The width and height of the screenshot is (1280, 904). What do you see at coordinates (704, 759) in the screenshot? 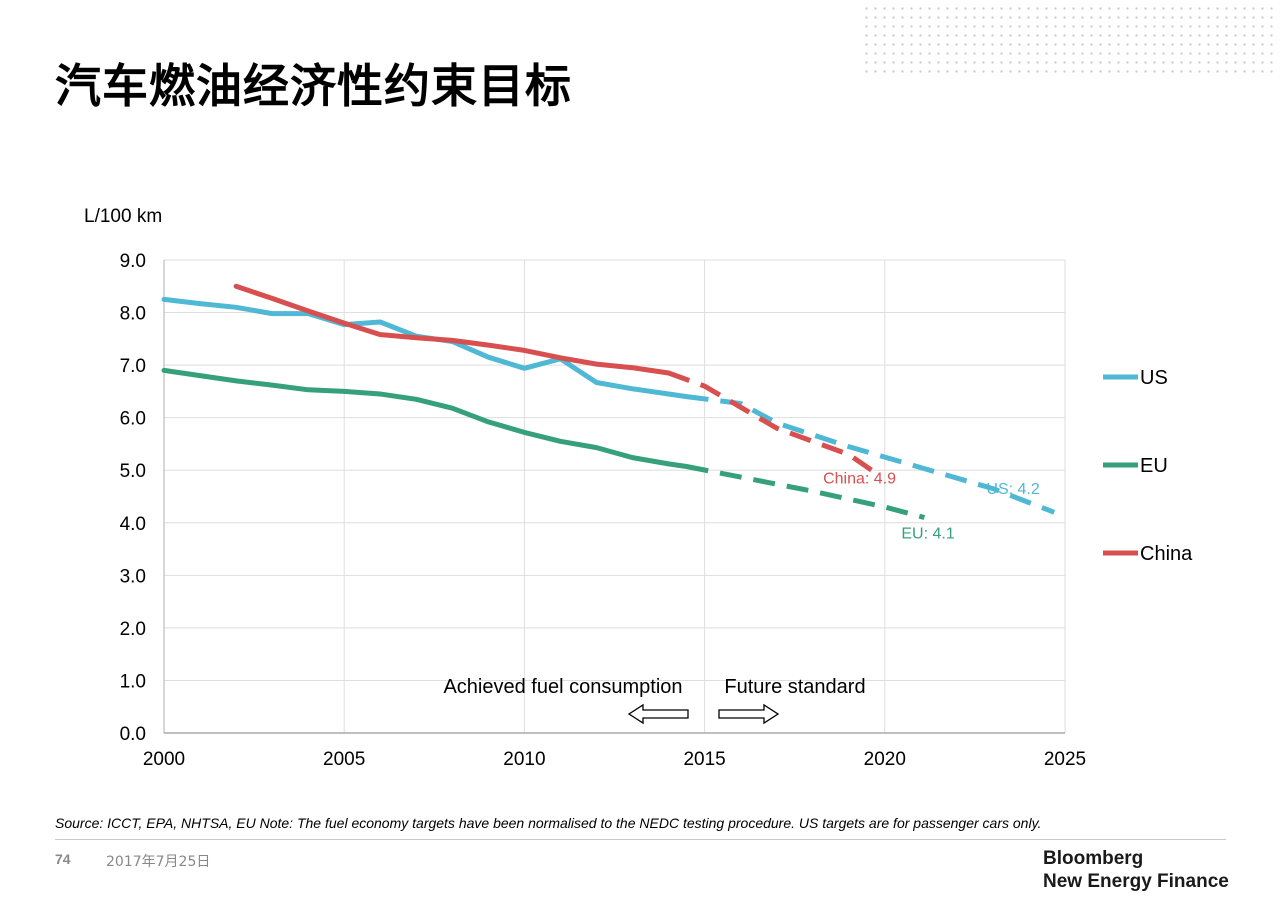
I see `x-tick-label: 2015` at bounding box center [704, 759].